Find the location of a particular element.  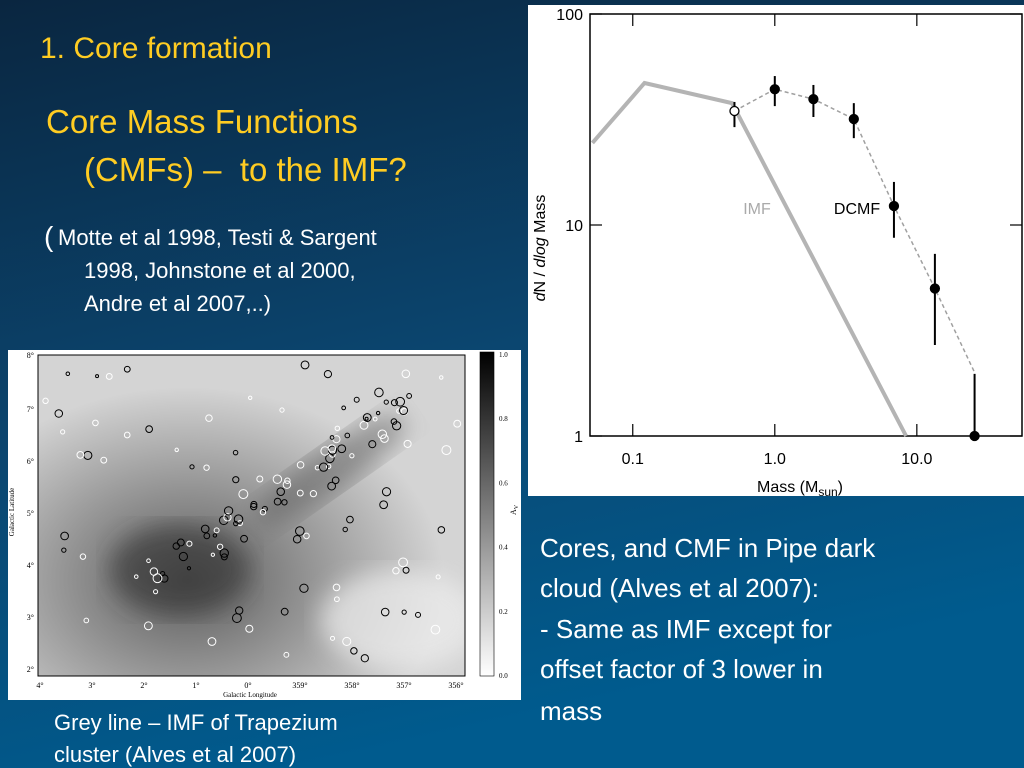

y-axis-label-part: N / is located at coordinates (540, 280).